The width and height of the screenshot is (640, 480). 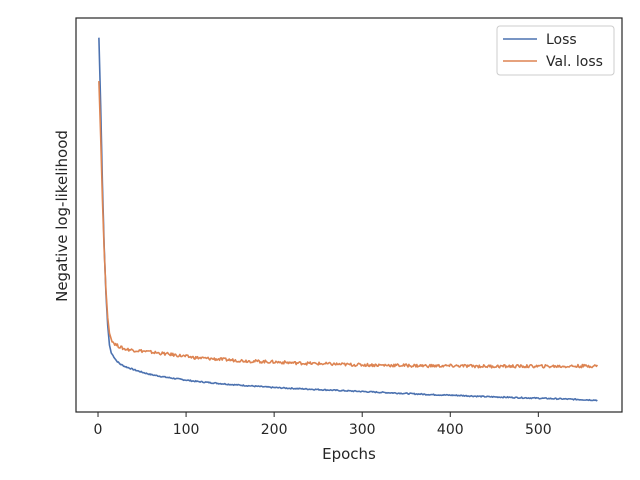 What do you see at coordinates (98, 430) in the screenshot?
I see `x-tick-label: 0` at bounding box center [98, 430].